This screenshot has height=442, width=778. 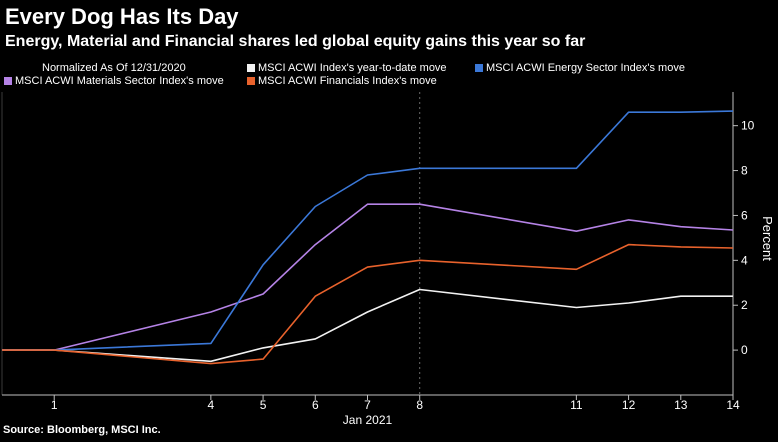 I want to click on y-tick-label-0: 0, so click(x=744, y=350).